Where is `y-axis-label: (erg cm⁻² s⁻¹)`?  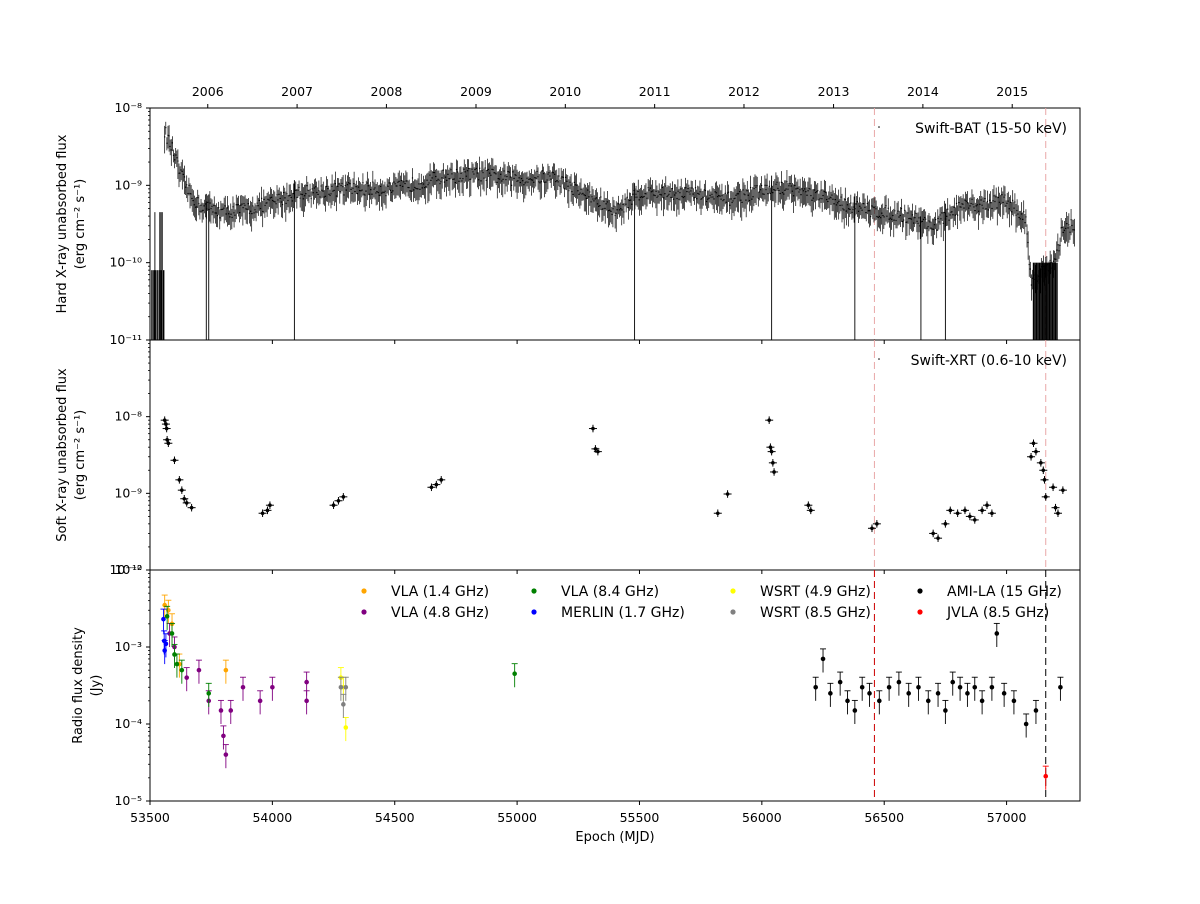 y-axis-label: (erg cm⁻² s⁻¹) is located at coordinates (80, 455).